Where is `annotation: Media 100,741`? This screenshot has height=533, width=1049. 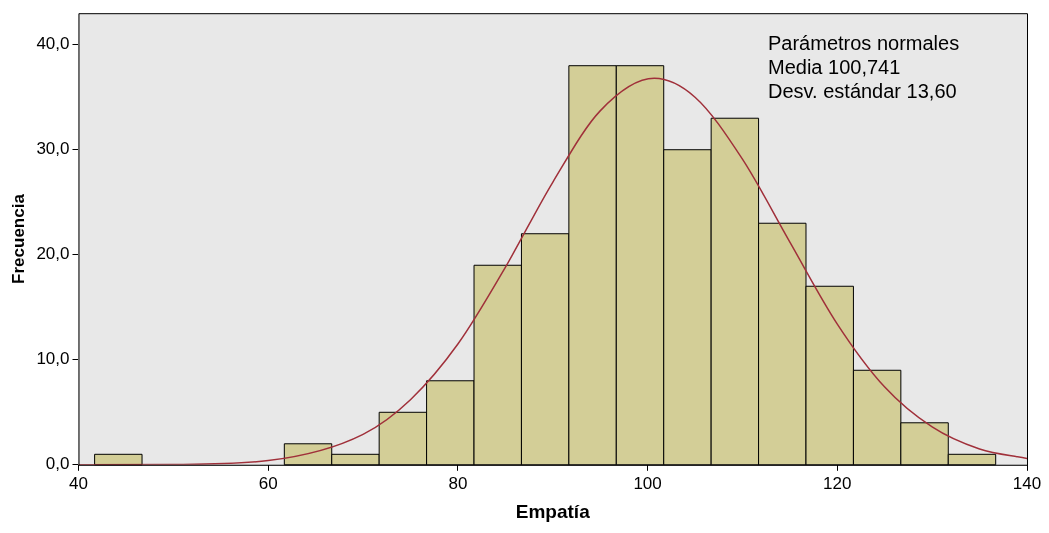
annotation: Media 100,741 is located at coordinates (834, 66).